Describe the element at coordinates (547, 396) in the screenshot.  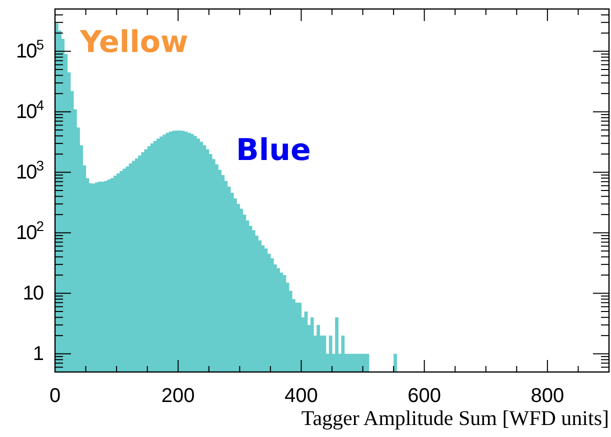
I see `x-tick-label: 800` at that location.